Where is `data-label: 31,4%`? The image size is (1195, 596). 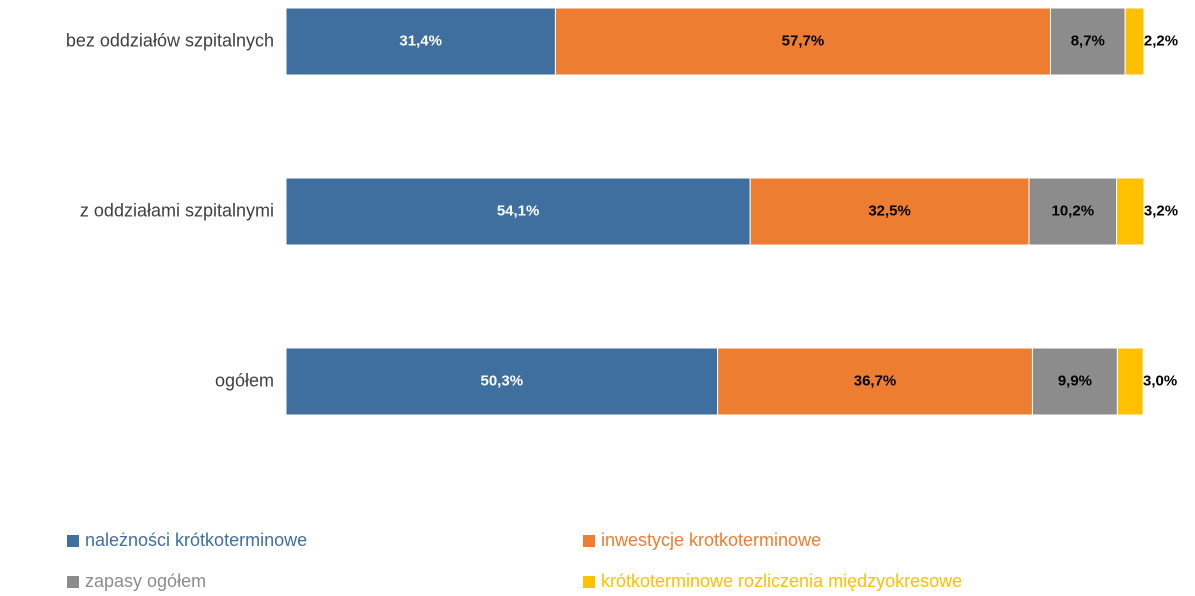 data-label: 31,4% is located at coordinates (420, 40).